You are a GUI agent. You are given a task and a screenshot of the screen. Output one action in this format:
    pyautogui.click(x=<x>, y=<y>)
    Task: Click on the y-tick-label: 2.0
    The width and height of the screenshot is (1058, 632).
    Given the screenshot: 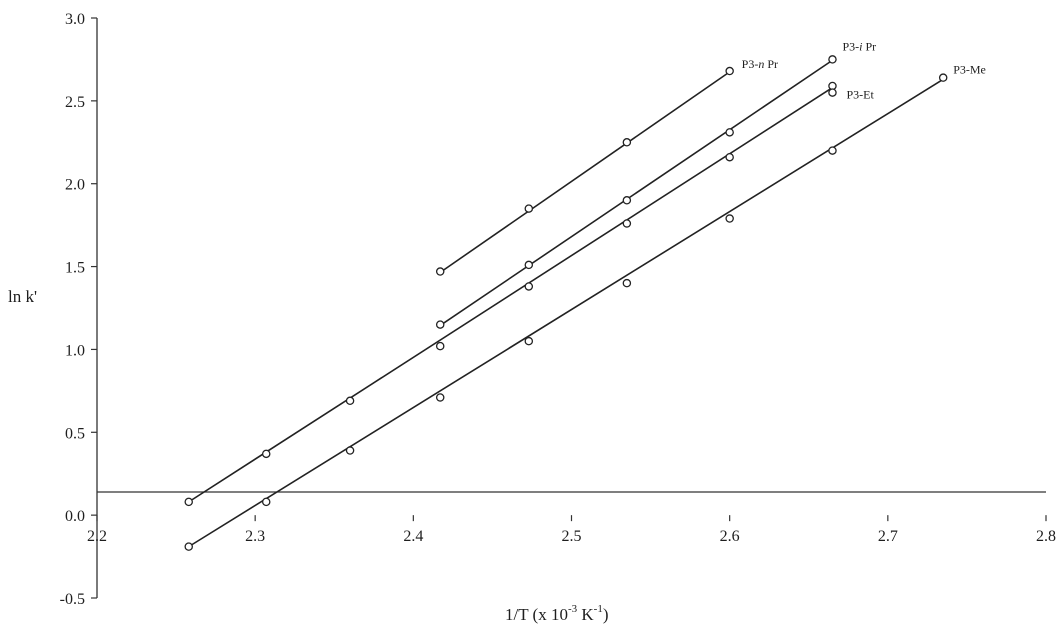 What is the action you would take?
    pyautogui.click(x=75, y=185)
    